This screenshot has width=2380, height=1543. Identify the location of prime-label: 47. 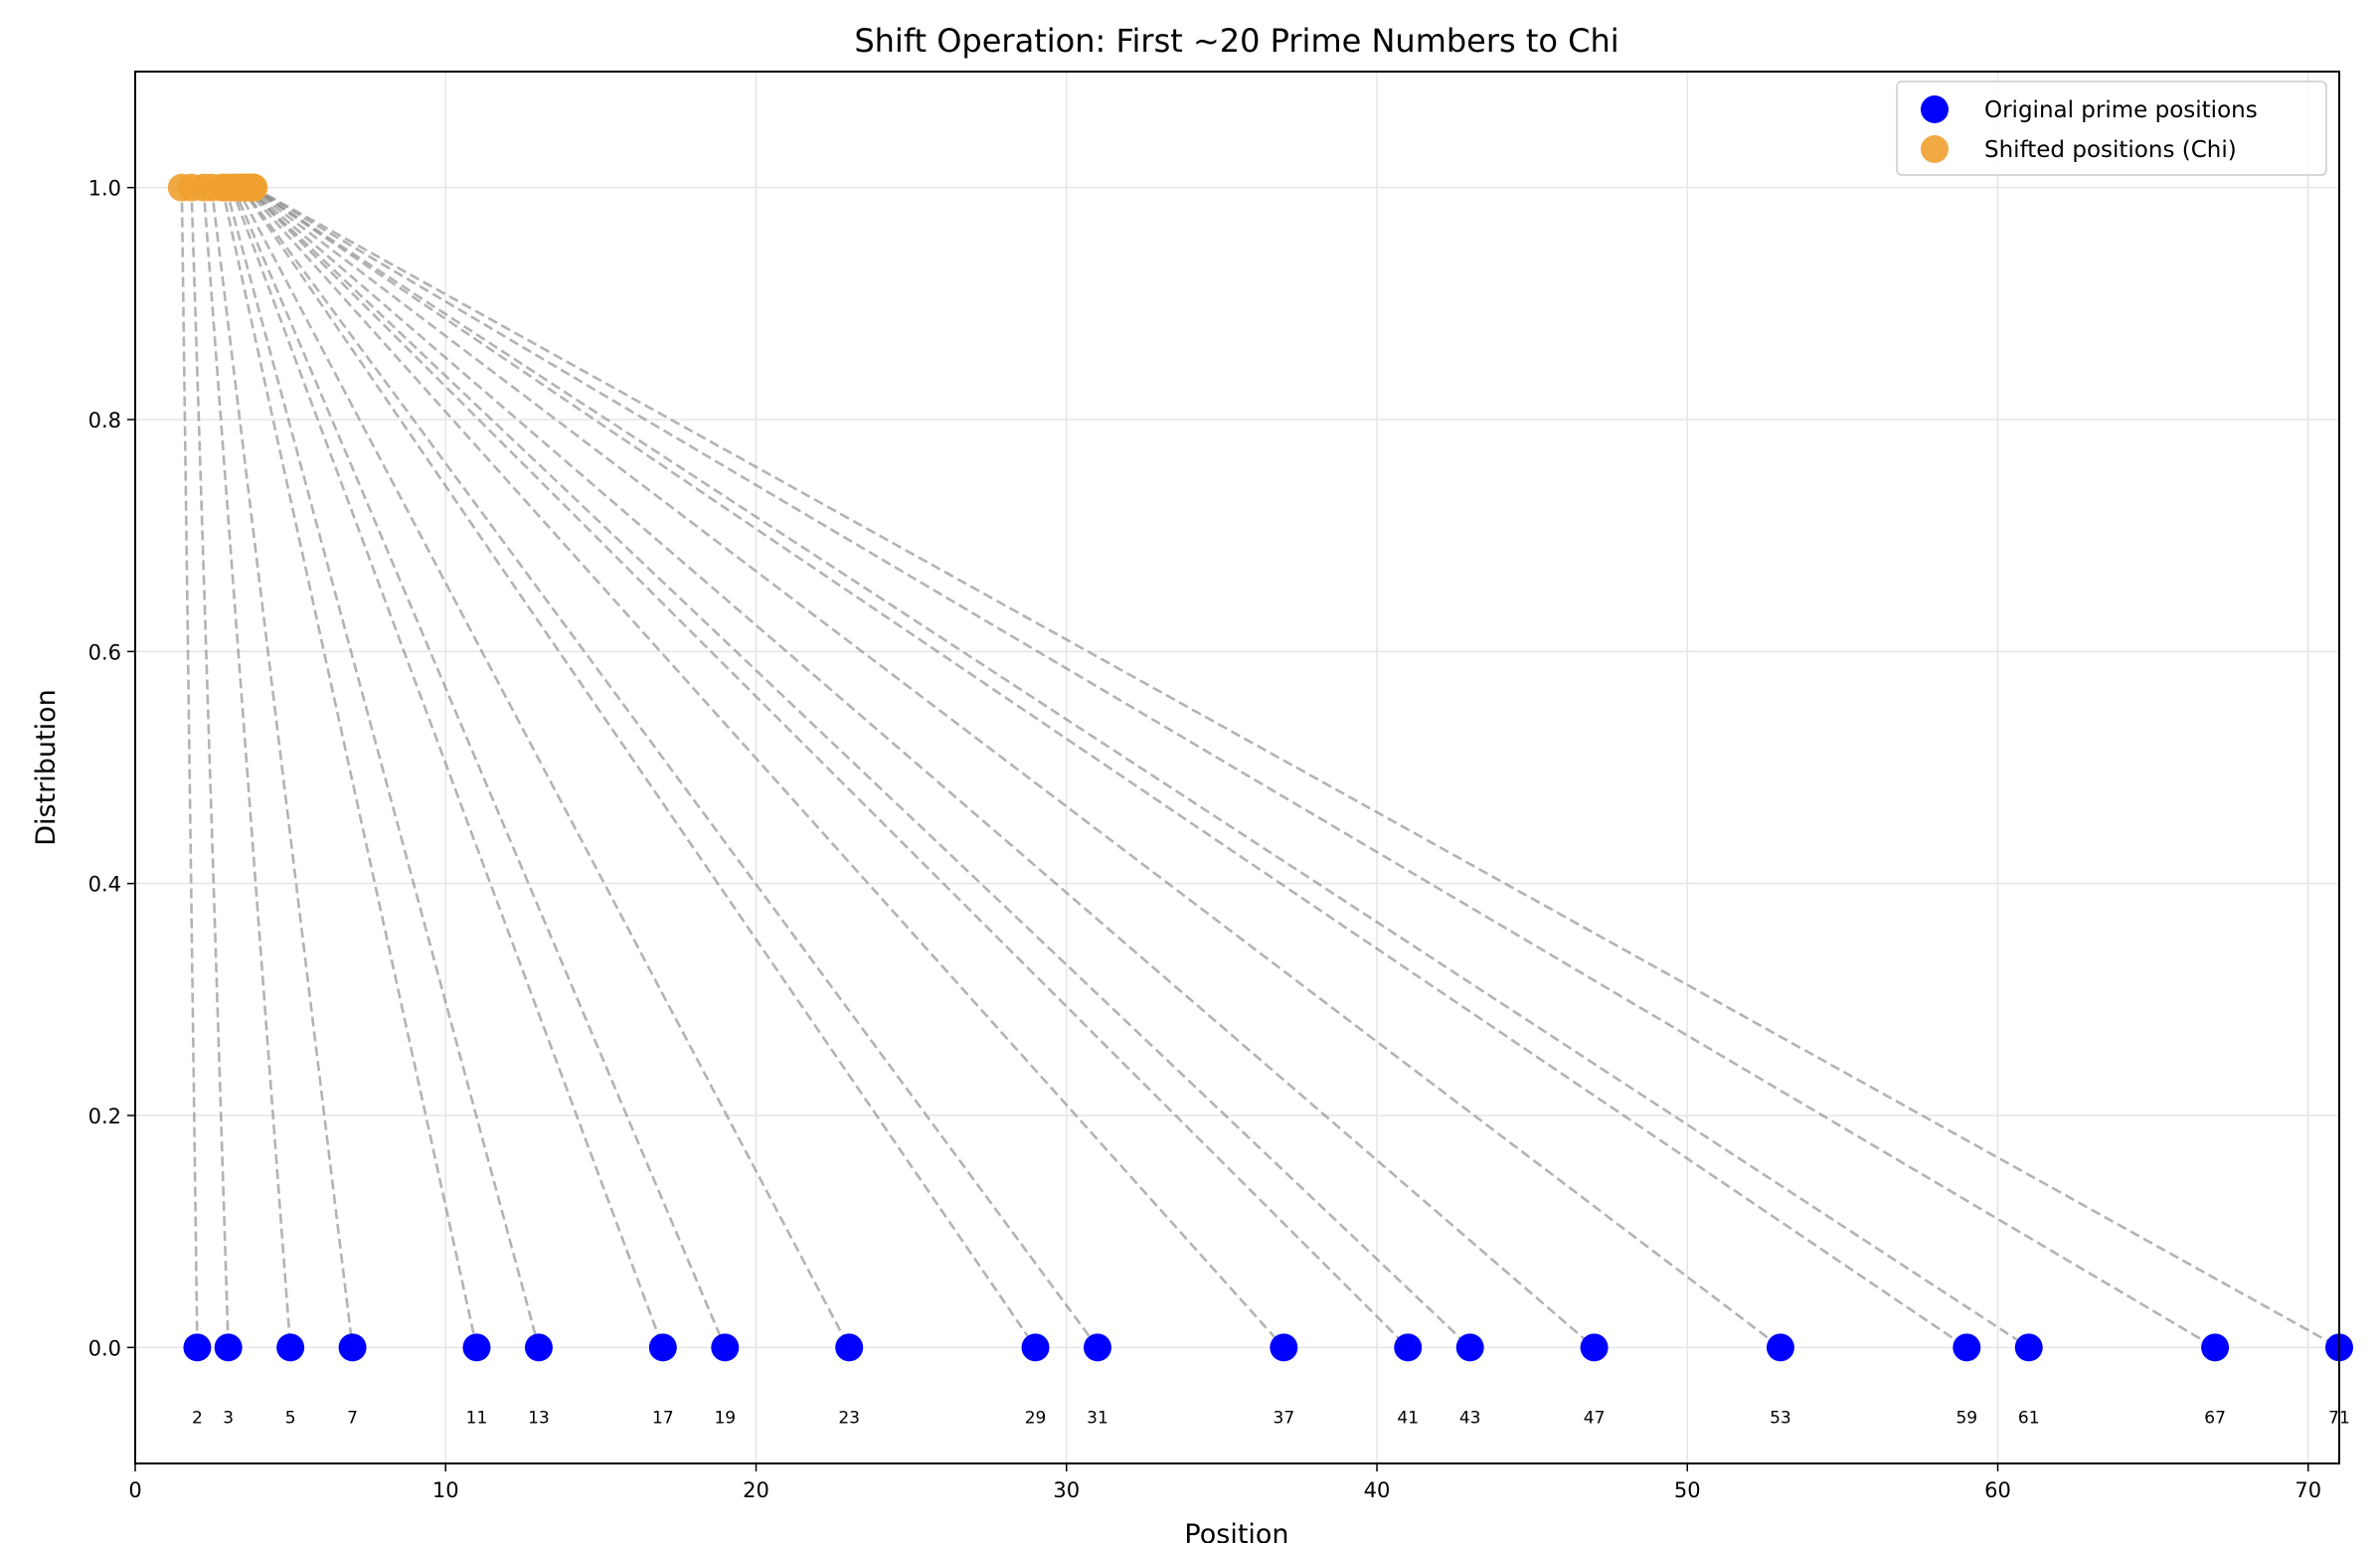
(1595, 1418).